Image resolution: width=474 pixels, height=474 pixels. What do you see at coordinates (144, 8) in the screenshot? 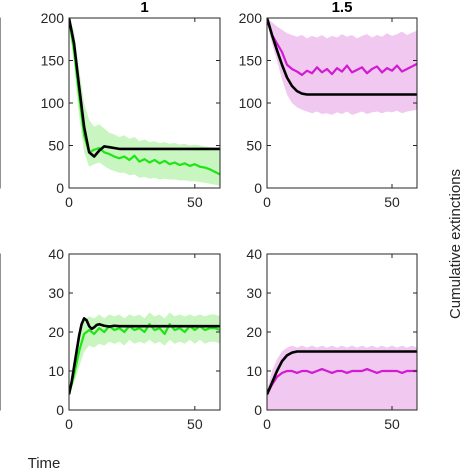
I see `panel-title: 1` at bounding box center [144, 8].